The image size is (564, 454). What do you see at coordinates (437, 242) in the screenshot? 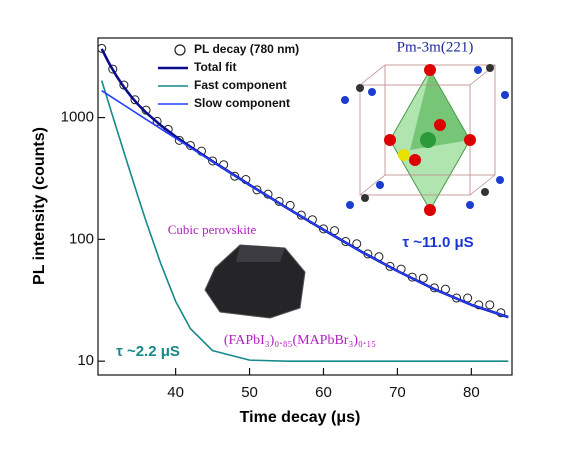
I see `tau-slow: τ ~11.0 μS` at bounding box center [437, 242].